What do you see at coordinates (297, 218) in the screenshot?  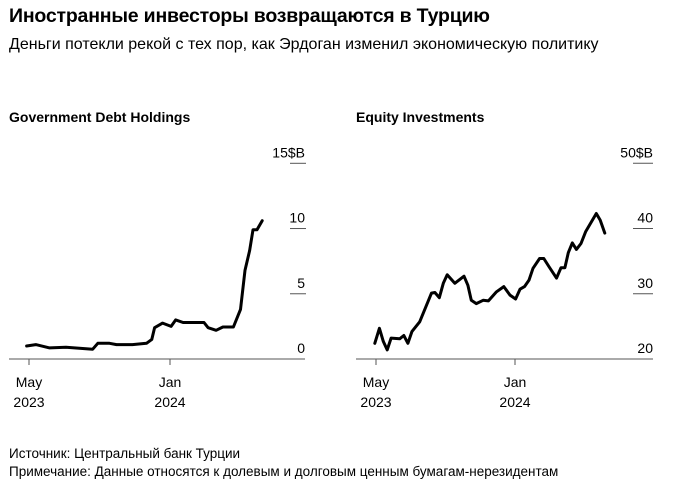 I see `y-tick-label: 10` at bounding box center [297, 218].